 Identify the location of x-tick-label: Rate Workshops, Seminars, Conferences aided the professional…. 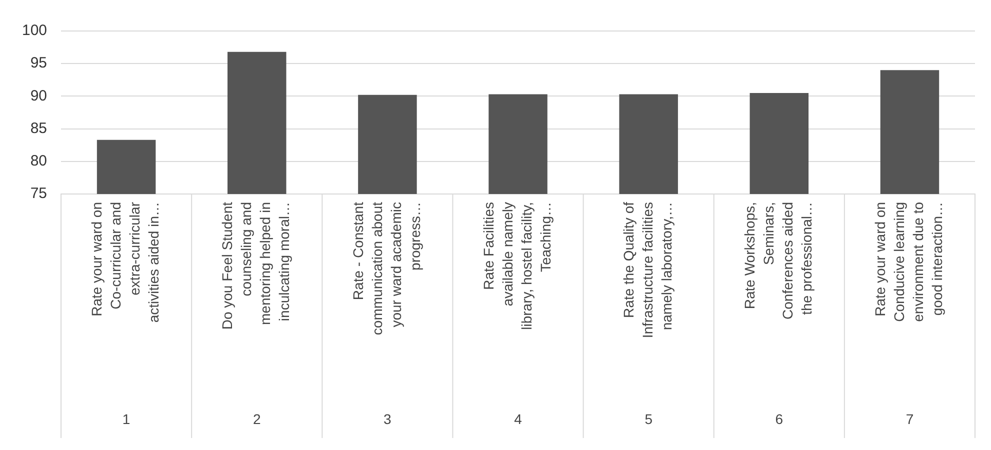
(778, 261).